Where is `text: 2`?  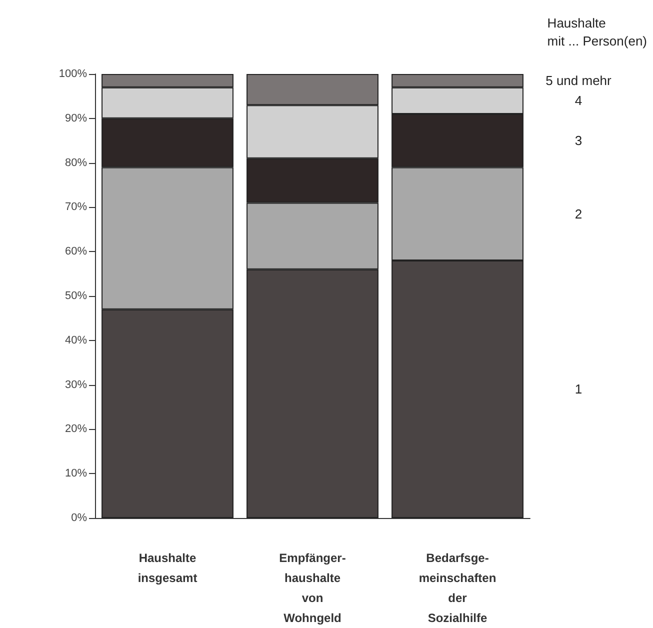 text: 2 is located at coordinates (578, 214).